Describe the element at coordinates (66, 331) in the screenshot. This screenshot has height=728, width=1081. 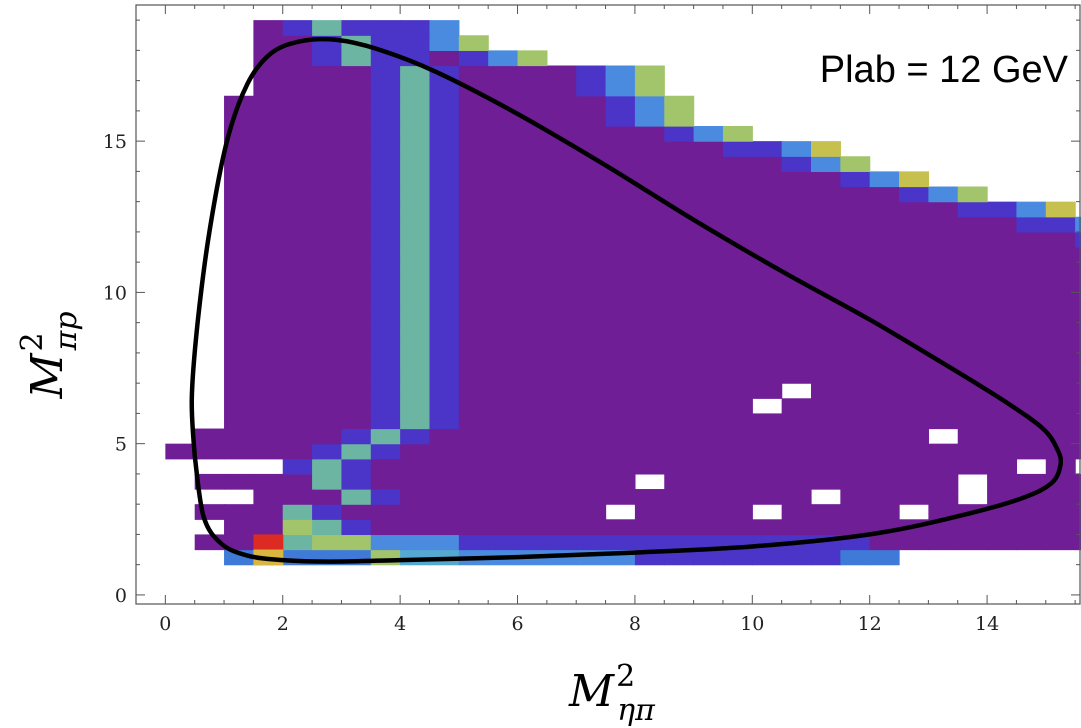
I see `y-axis-label-sub: πp` at that location.